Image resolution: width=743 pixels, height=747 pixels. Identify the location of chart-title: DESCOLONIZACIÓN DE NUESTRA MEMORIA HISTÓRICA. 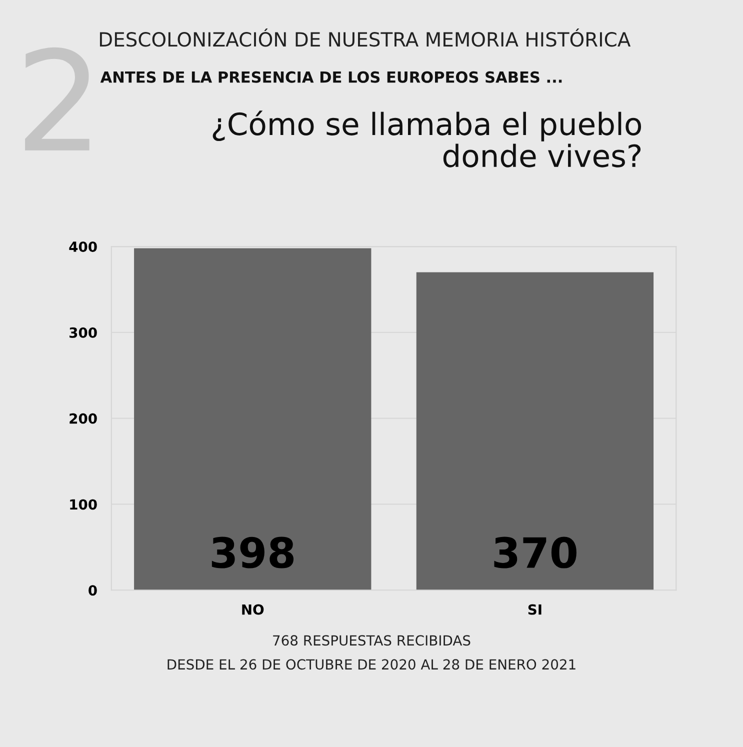
(365, 37).